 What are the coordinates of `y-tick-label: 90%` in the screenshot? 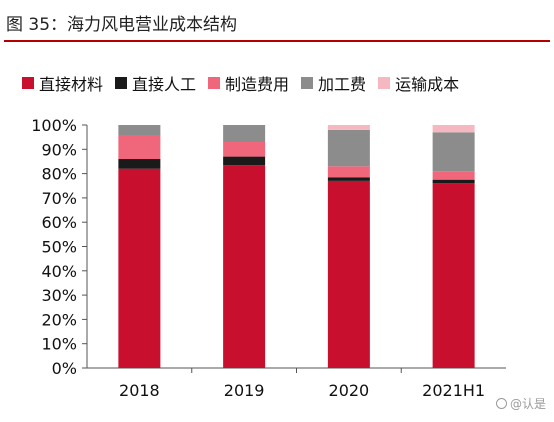 It's located at (59, 149).